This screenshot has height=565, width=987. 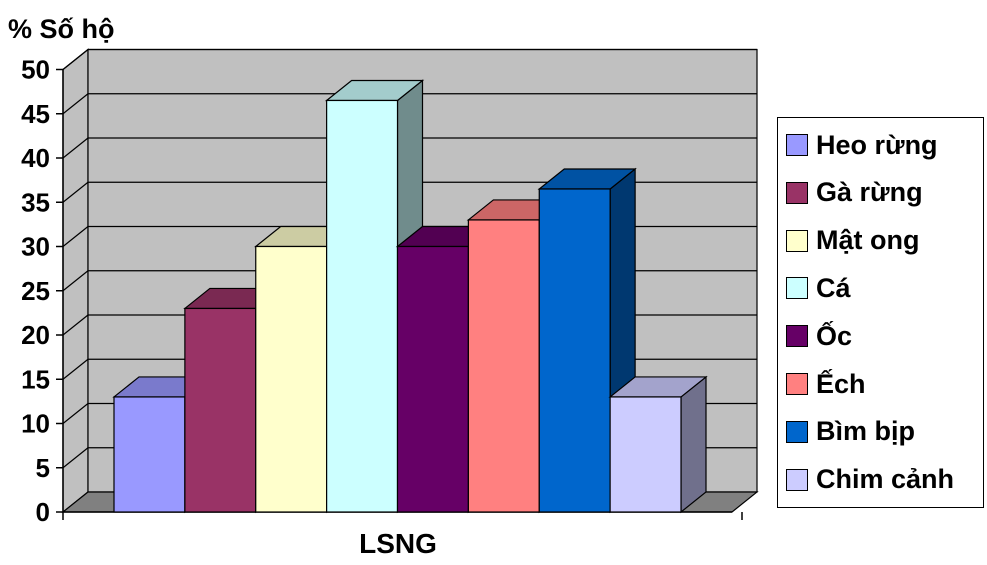 I want to click on y-tick-label: 50, so click(x=35, y=70).